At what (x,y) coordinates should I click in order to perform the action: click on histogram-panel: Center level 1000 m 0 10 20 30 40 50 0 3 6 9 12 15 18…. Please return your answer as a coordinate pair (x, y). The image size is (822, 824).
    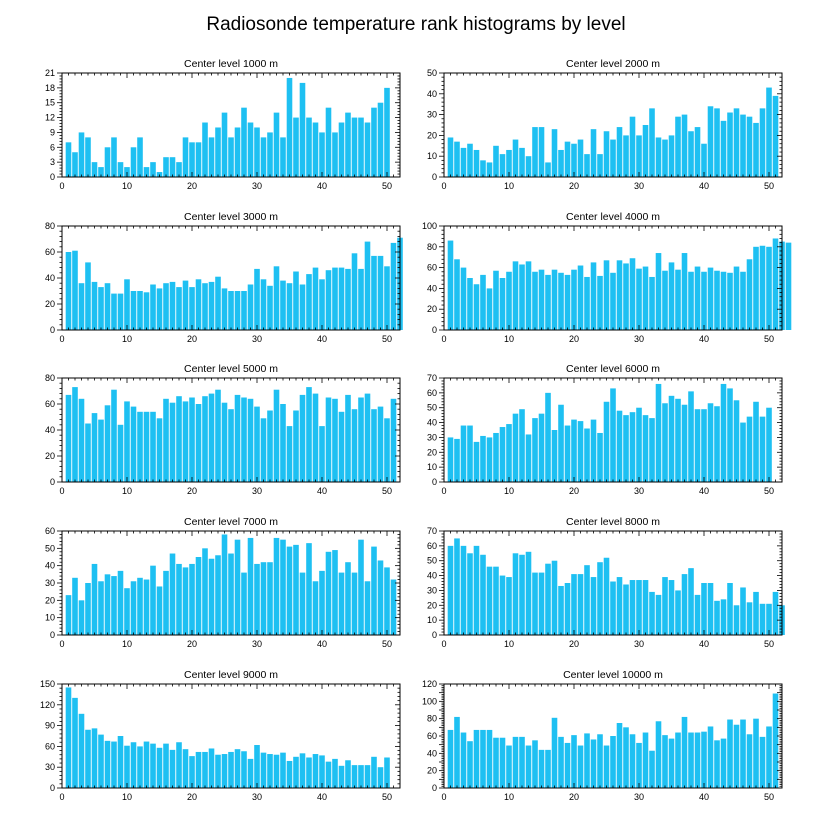
    Looking at the image, I should click on (223, 124).